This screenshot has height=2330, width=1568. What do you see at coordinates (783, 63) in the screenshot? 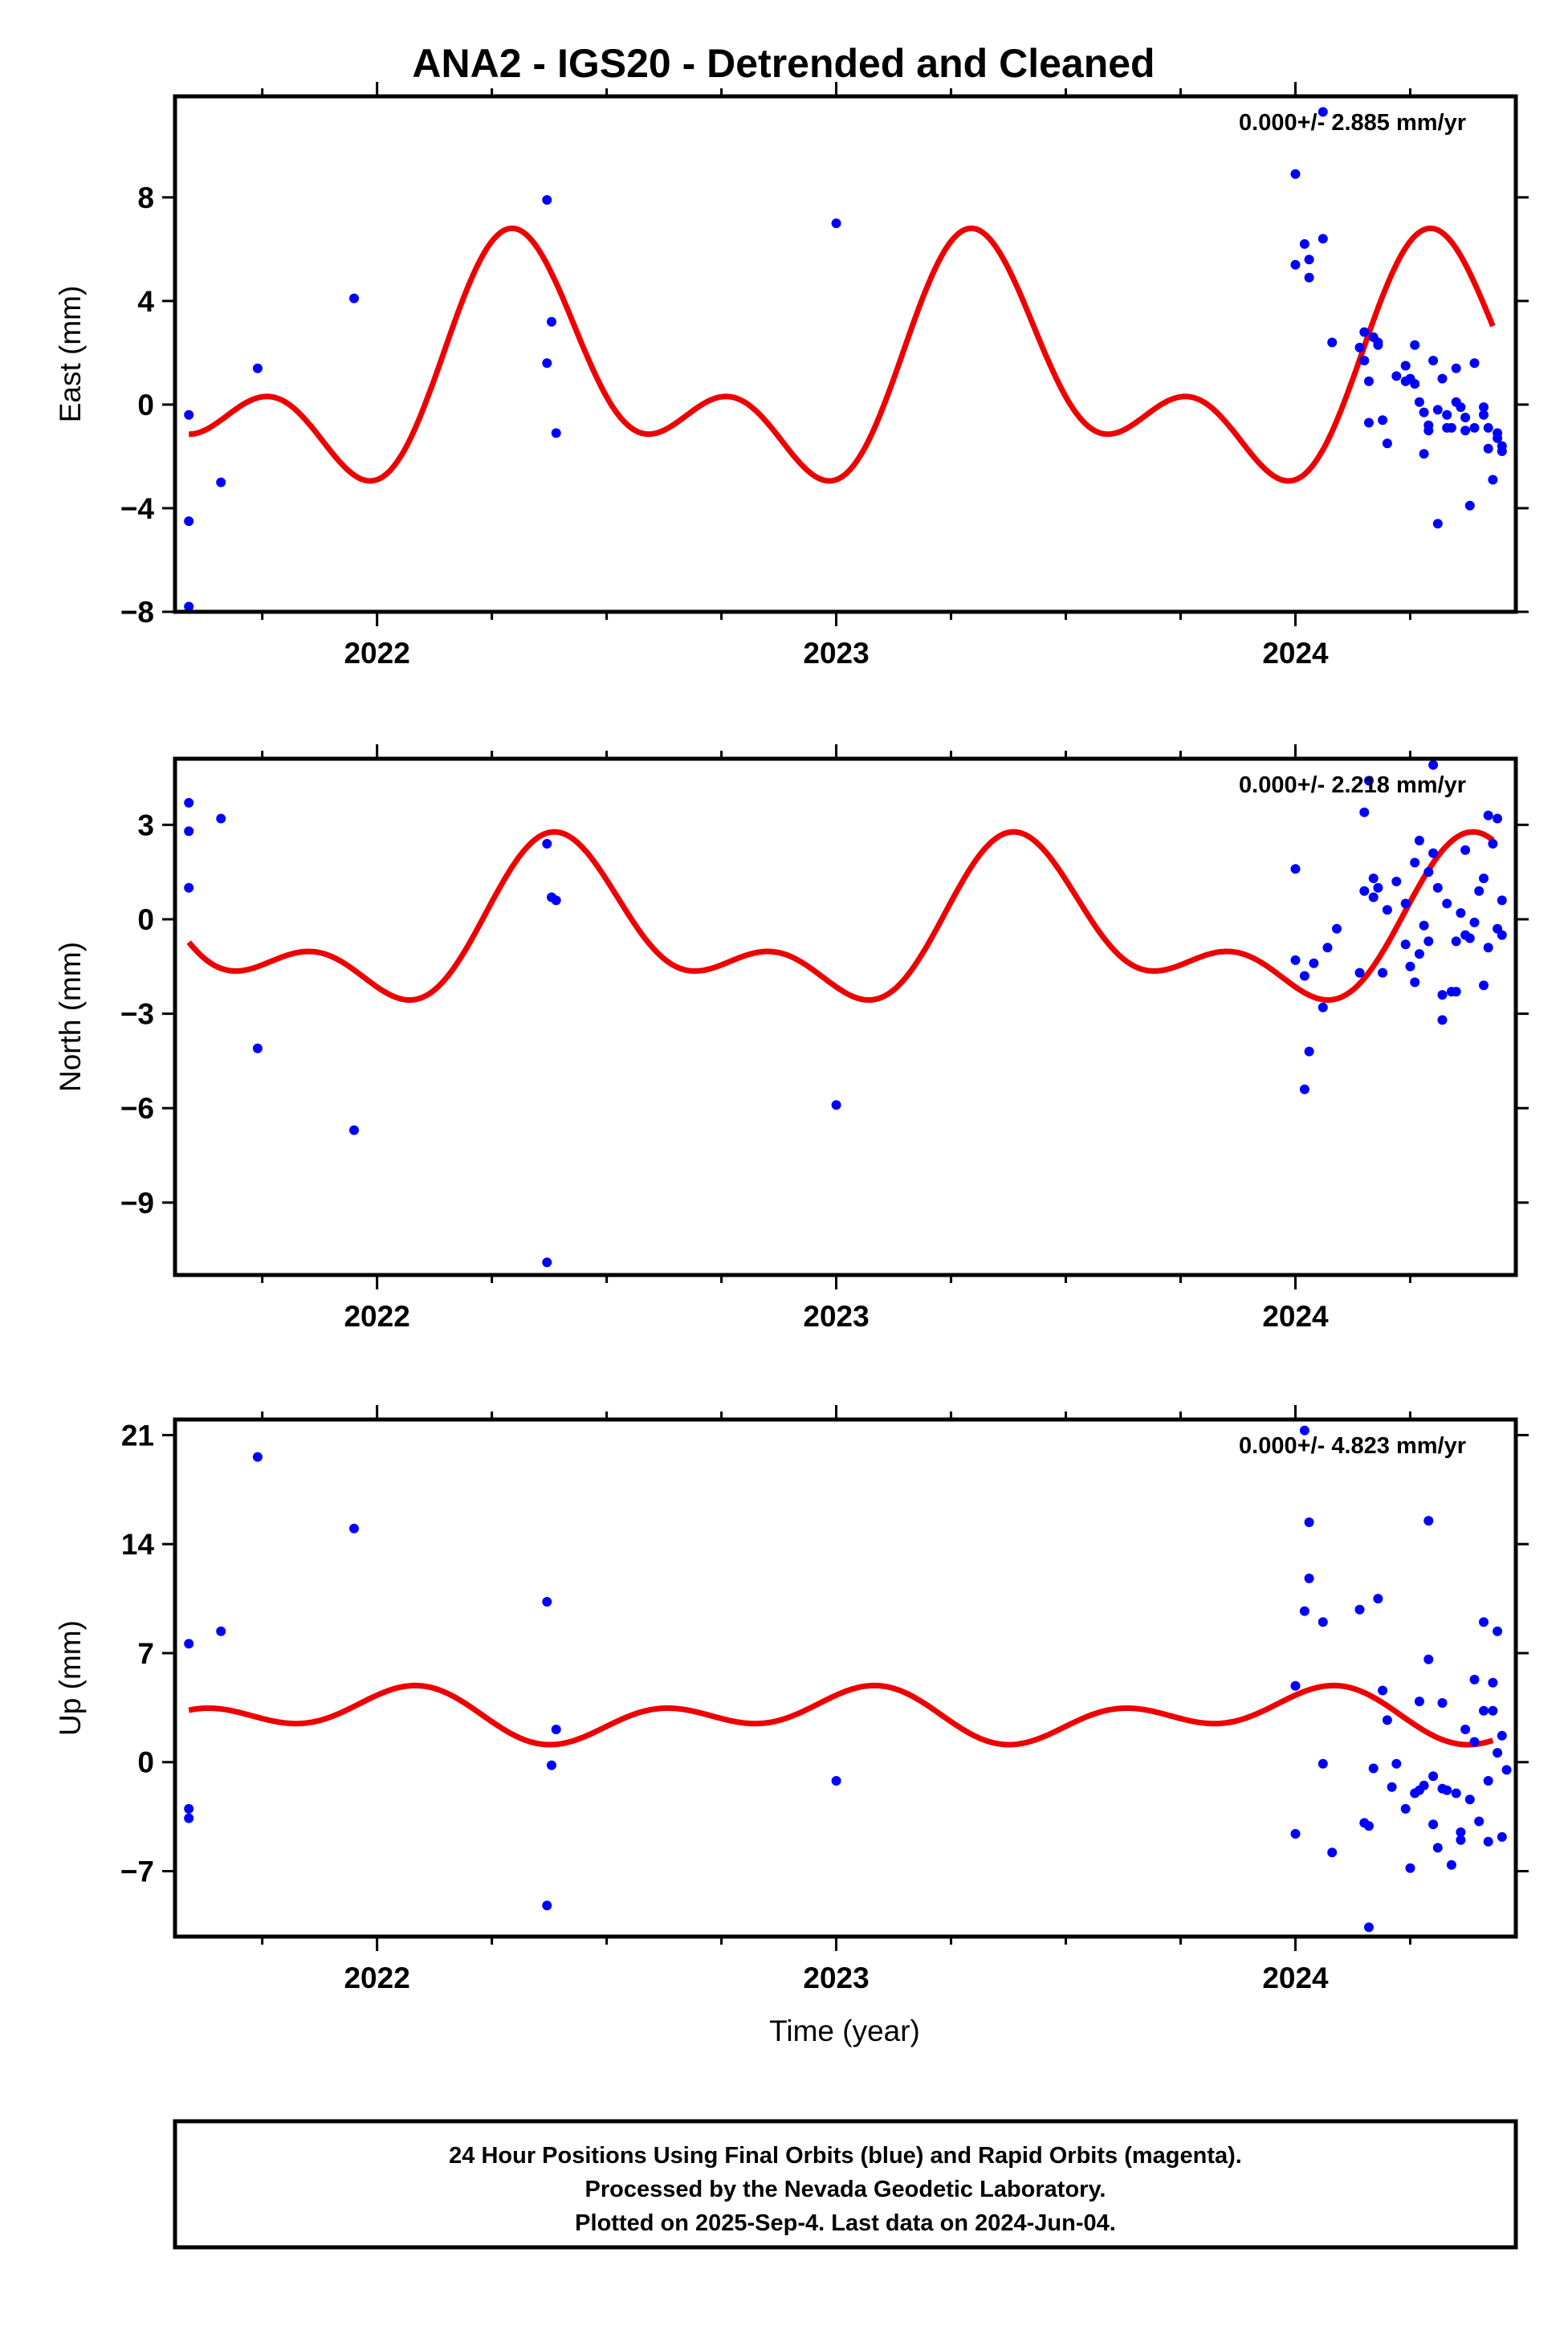
I see `chart-title: ANA2 - IGS20 - Detrended and Cleaned` at bounding box center [783, 63].